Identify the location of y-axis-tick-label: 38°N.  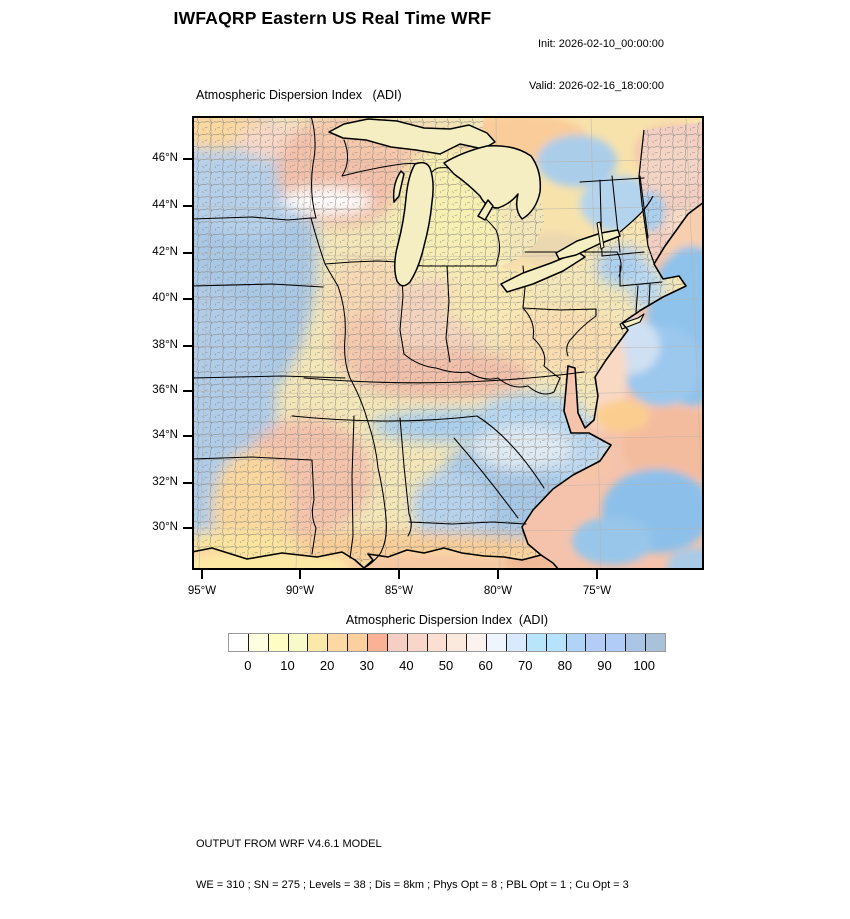
(165, 345).